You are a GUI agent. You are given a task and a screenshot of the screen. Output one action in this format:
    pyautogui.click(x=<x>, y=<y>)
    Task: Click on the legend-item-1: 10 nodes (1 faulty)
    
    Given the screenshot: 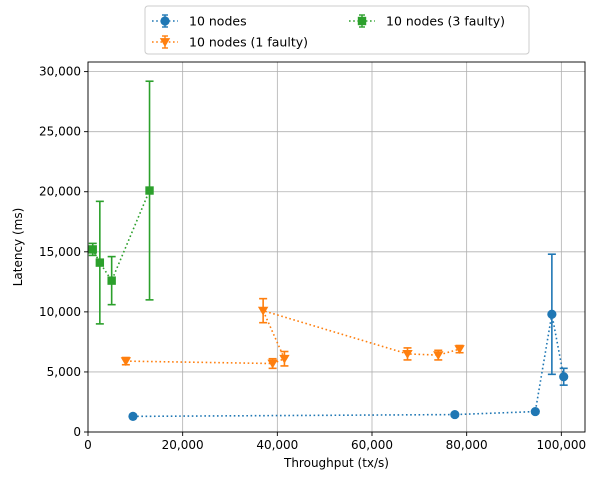 What is the action you would take?
    pyautogui.click(x=230, y=42)
    